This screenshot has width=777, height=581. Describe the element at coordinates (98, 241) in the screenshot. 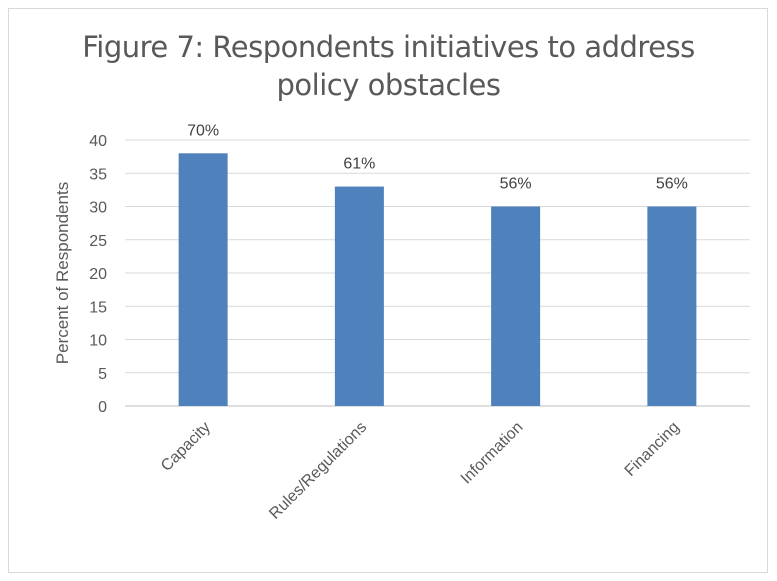

I see `y-tick-label: 25` at that location.